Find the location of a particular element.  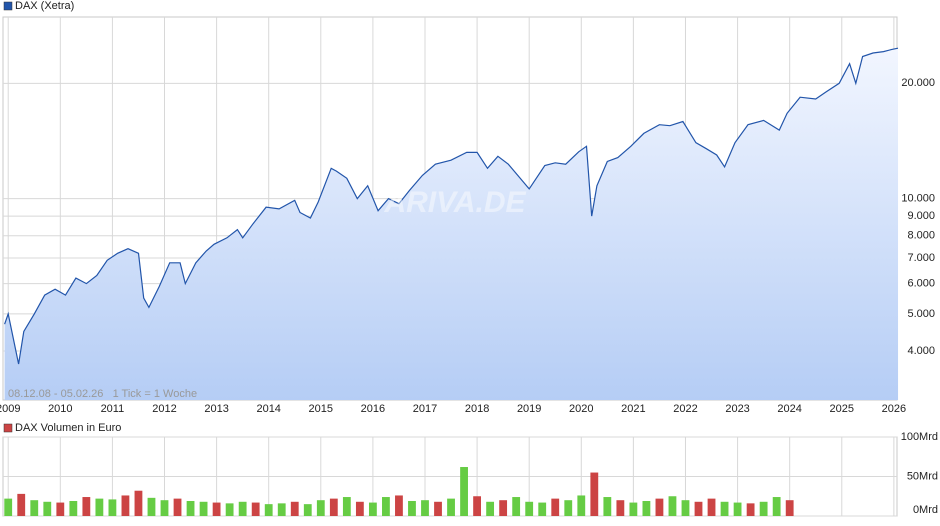

x-tick-label: 2009 is located at coordinates (10, 409).